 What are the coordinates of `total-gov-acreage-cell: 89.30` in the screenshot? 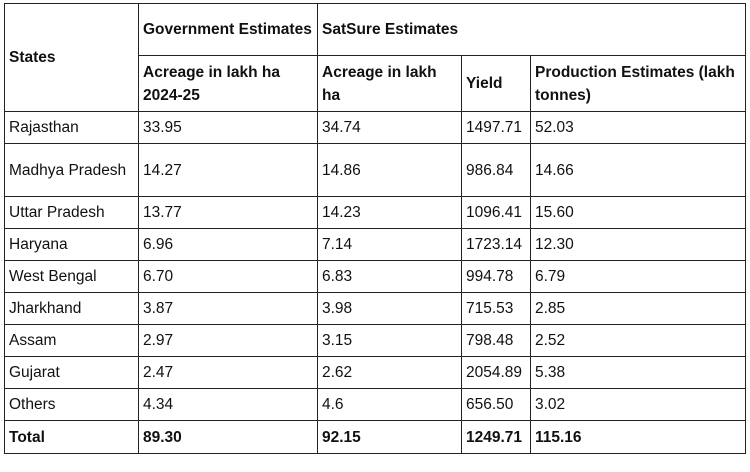 It's located at (228, 437).